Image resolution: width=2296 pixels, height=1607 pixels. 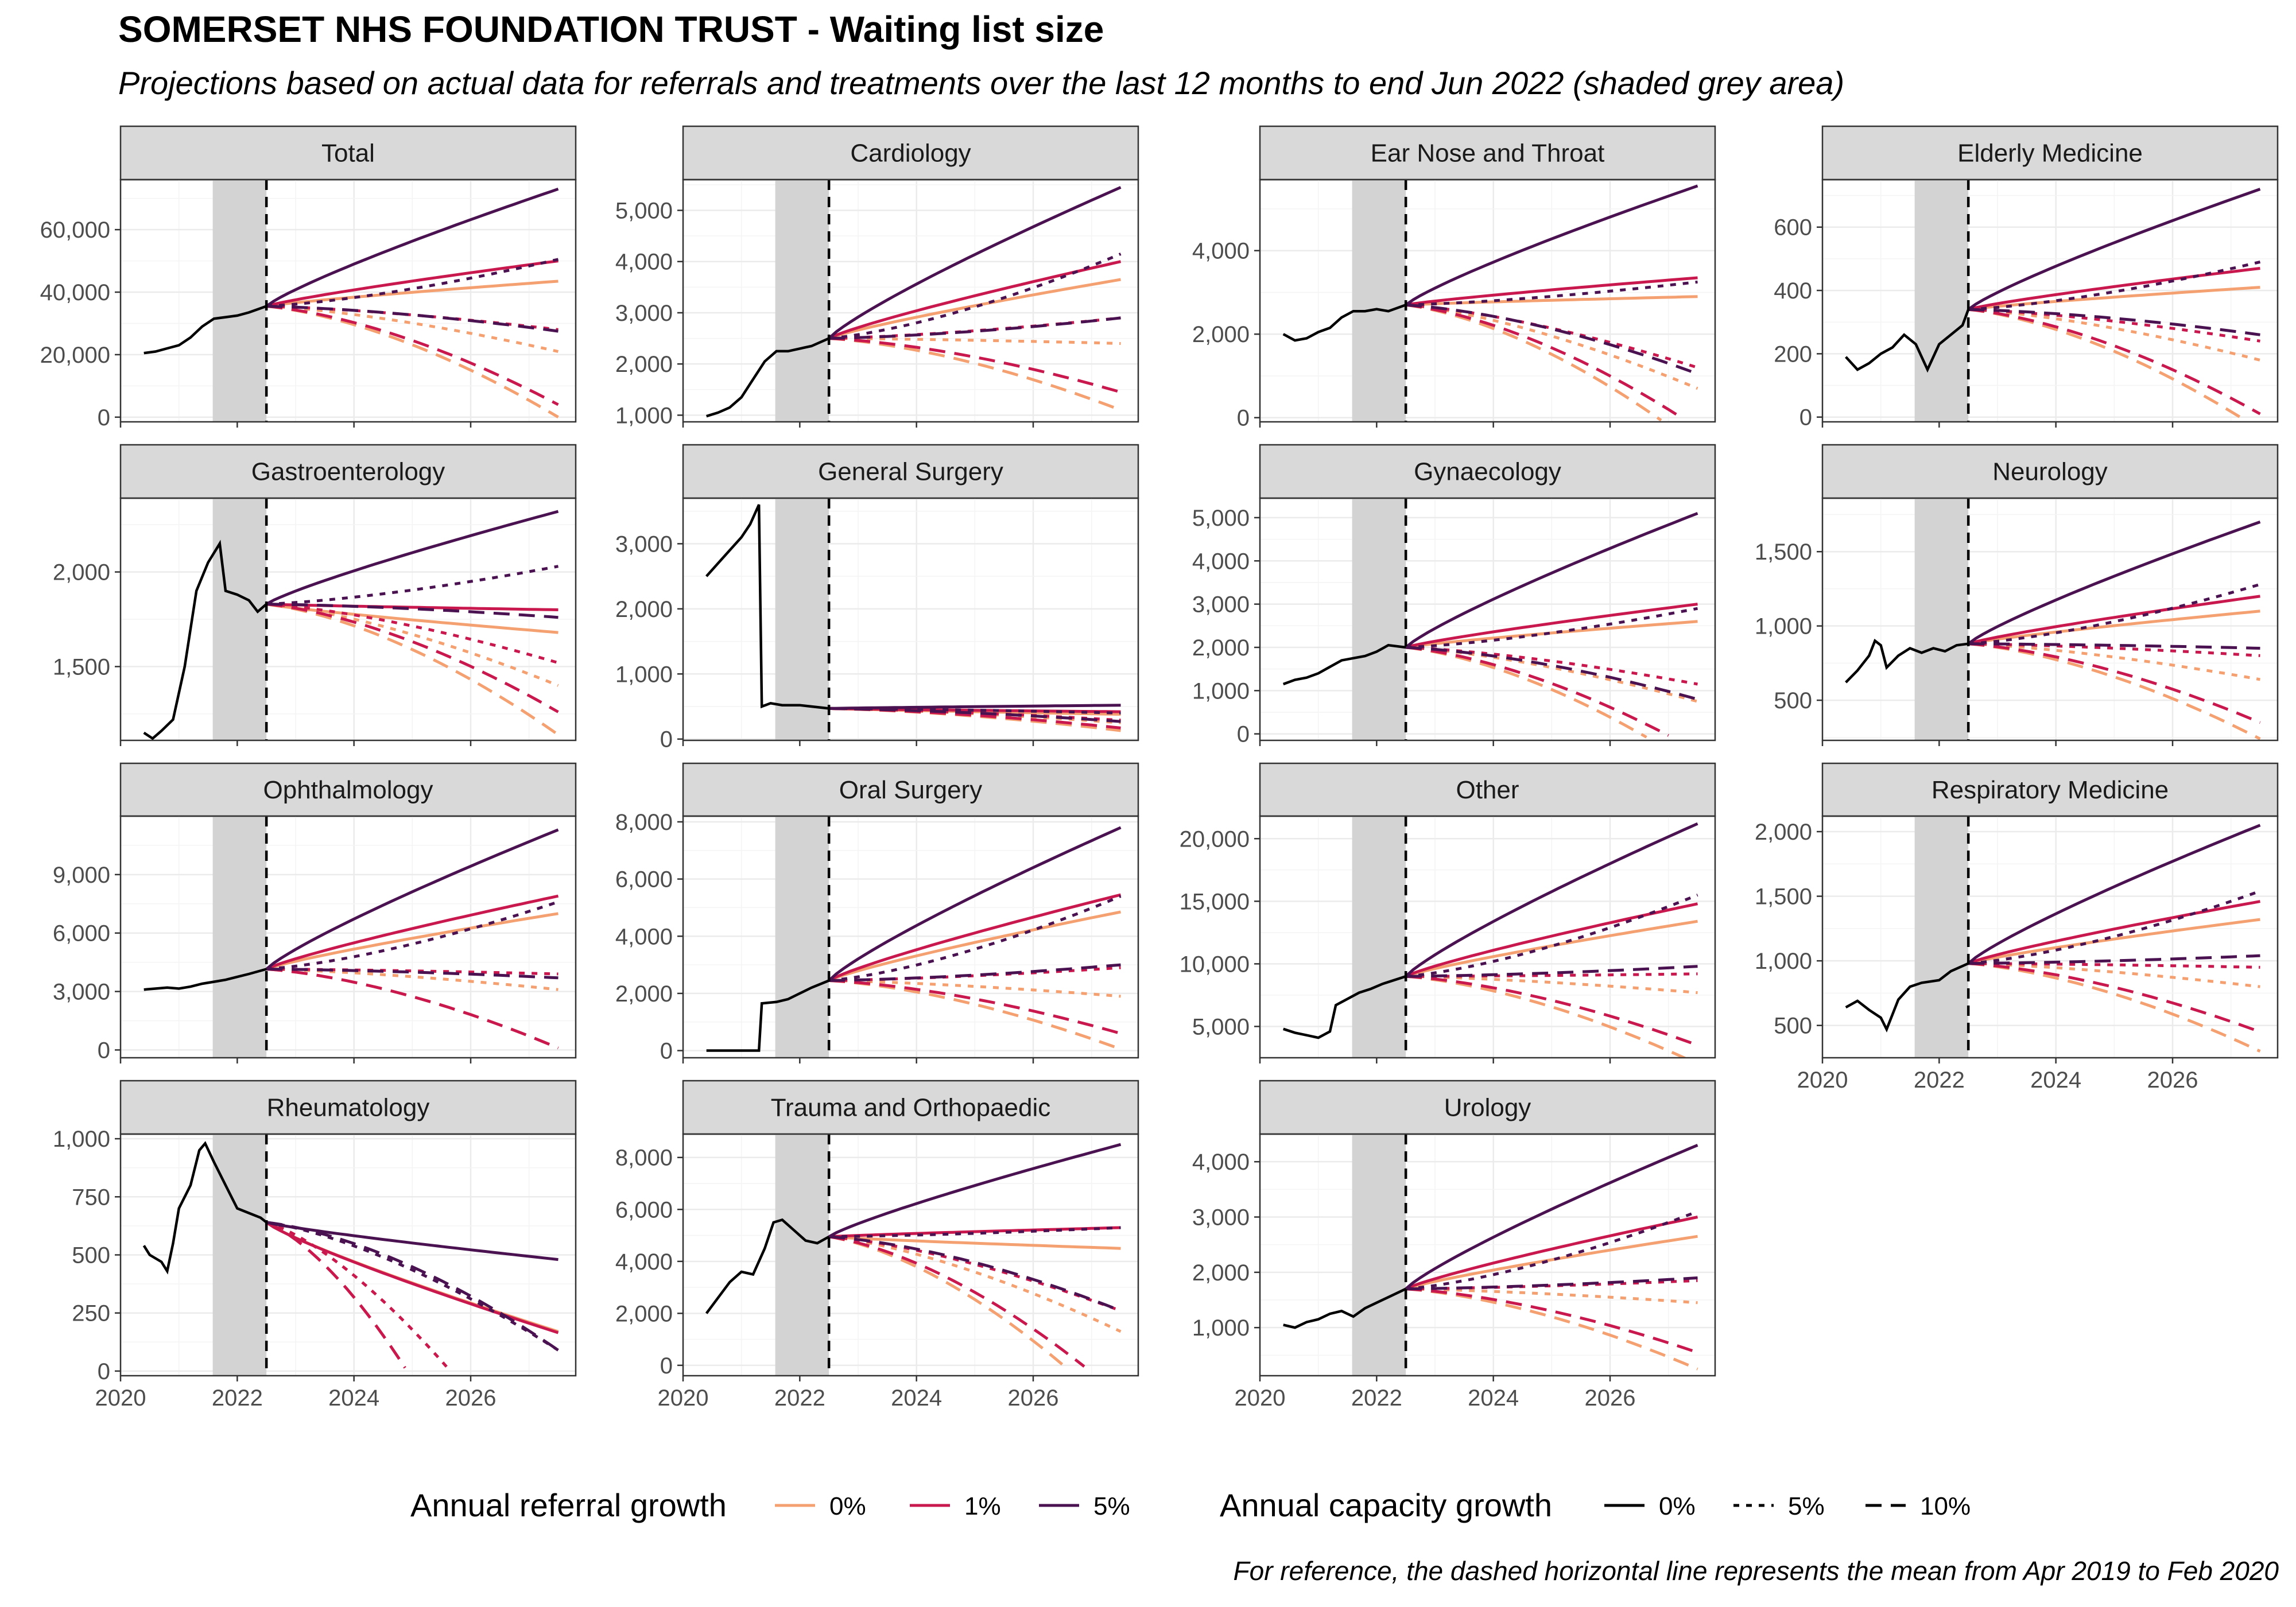 I want to click on y-tick-label: 4,000, so click(x=644, y=1262).